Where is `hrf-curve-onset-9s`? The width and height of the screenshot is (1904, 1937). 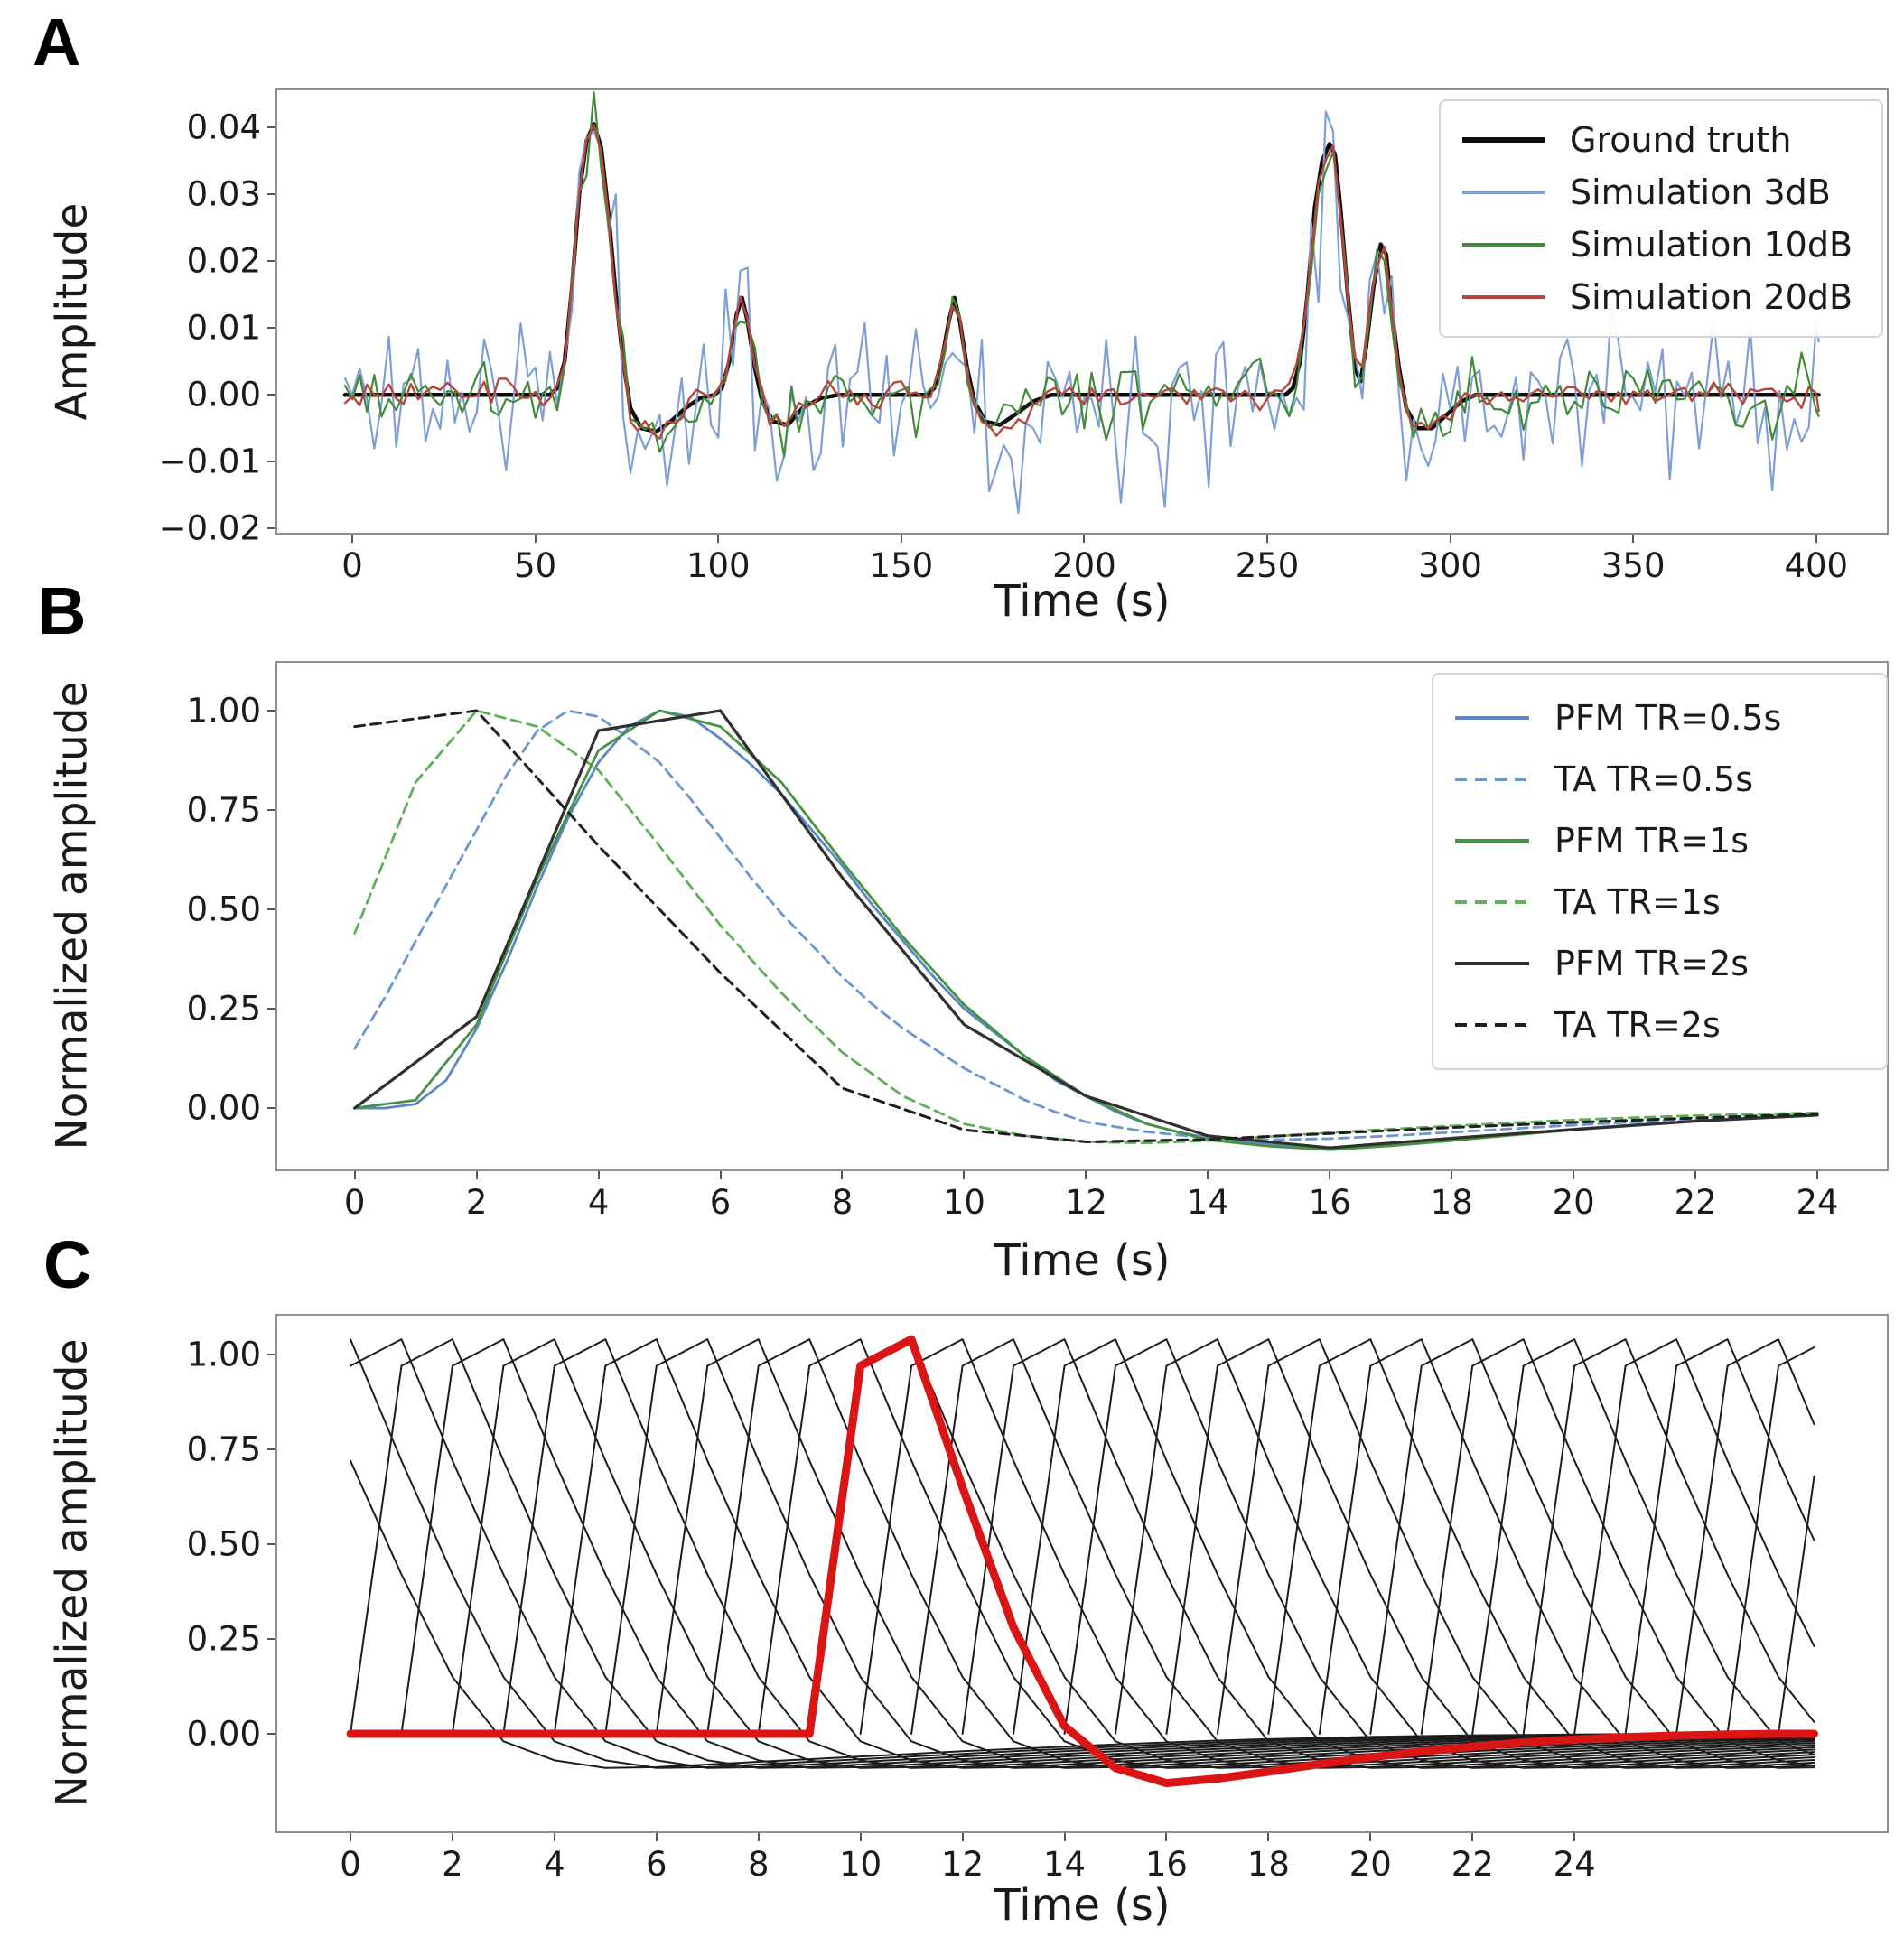
hrf-curve-onset-9s is located at coordinates (1312, 1554).